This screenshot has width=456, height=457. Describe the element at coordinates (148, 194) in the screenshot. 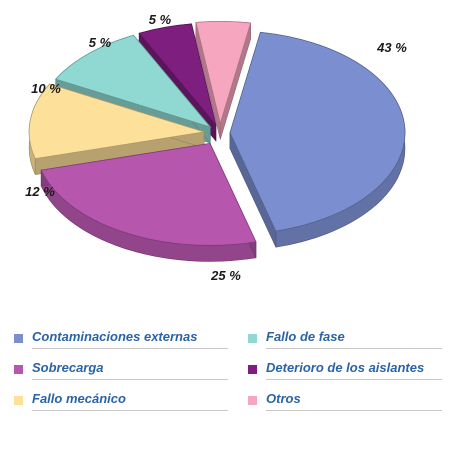

I see `pie-slice-sobrecarga` at that location.